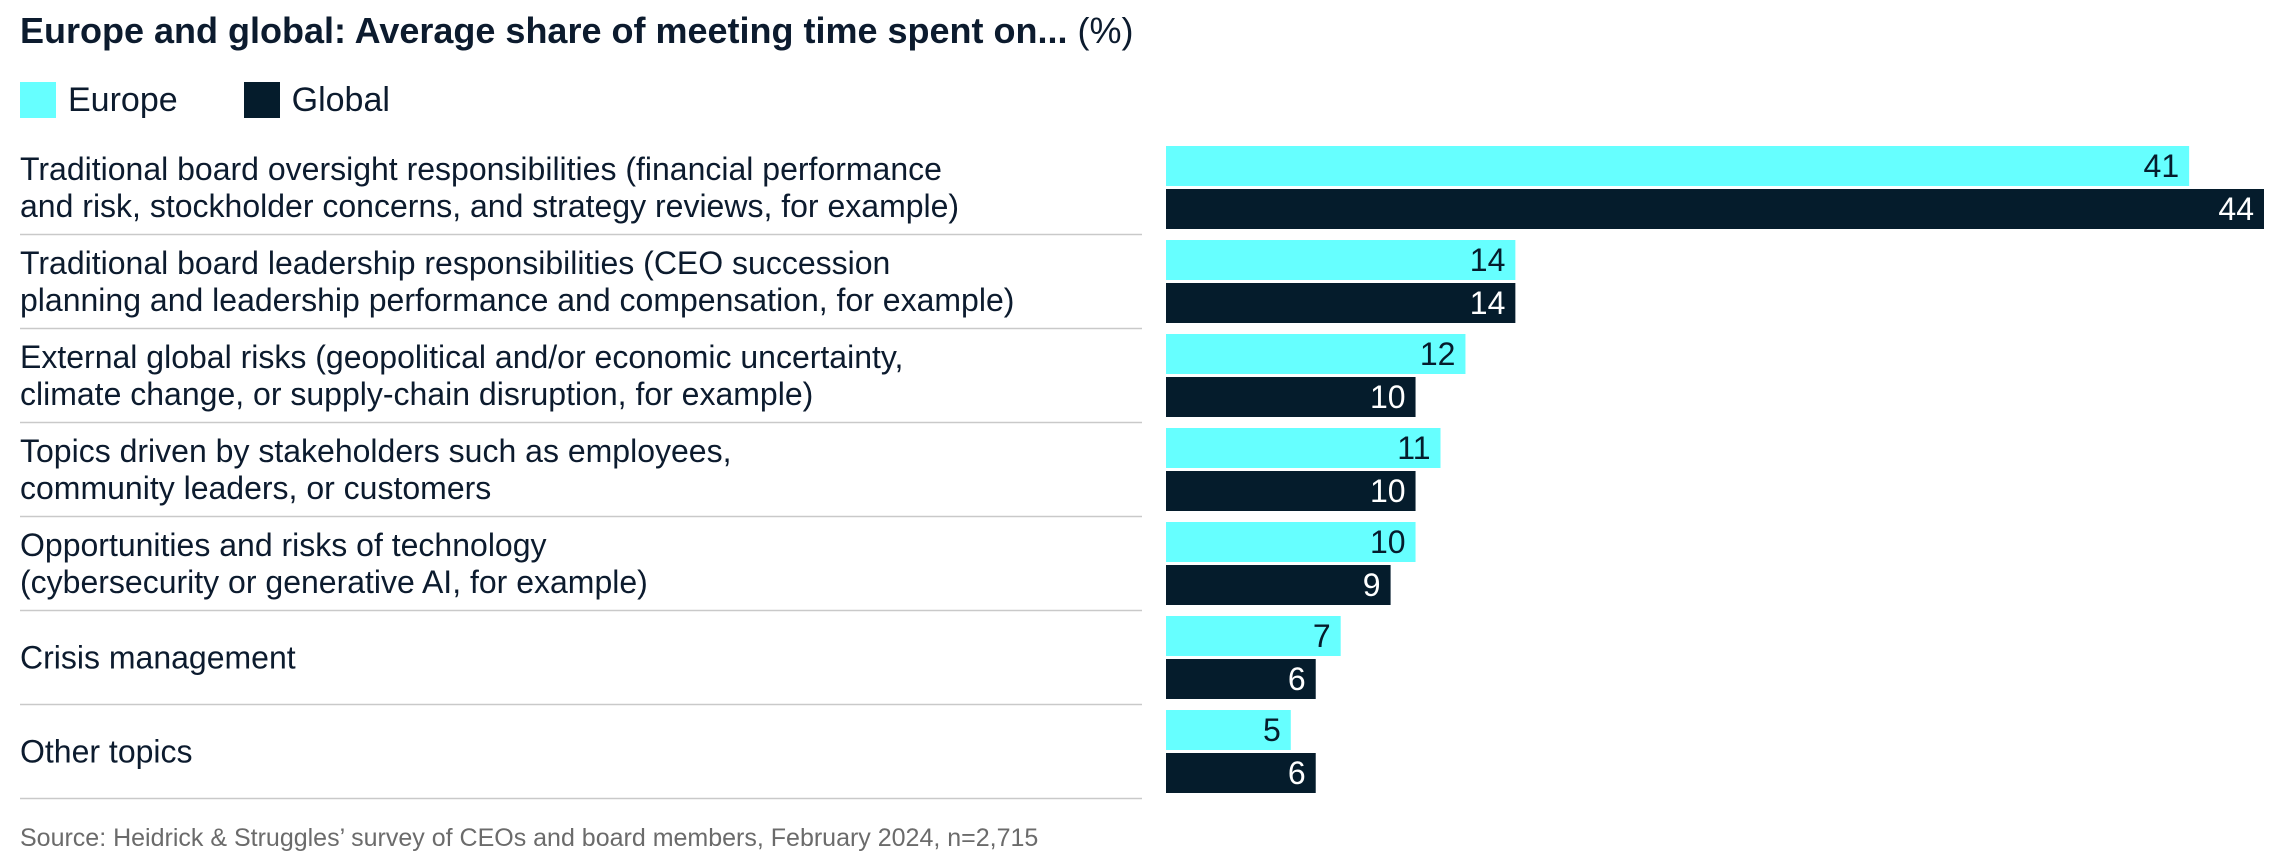 The image size is (2279, 868). What do you see at coordinates (2236, 209) in the screenshot?
I see `data-label-global-1: 44` at bounding box center [2236, 209].